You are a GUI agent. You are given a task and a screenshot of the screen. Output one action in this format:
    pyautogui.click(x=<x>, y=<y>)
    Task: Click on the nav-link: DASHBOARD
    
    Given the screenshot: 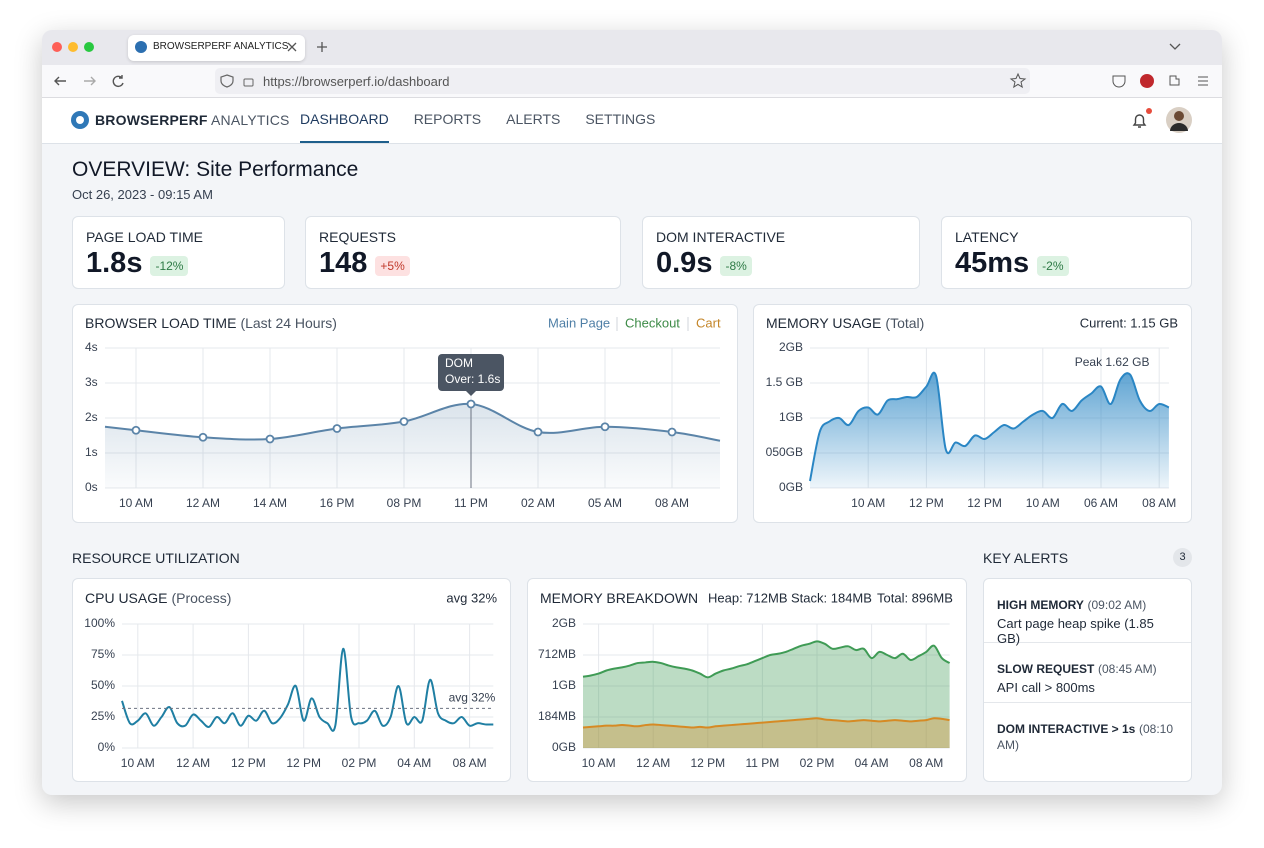 What is the action you would take?
    pyautogui.click(x=344, y=120)
    